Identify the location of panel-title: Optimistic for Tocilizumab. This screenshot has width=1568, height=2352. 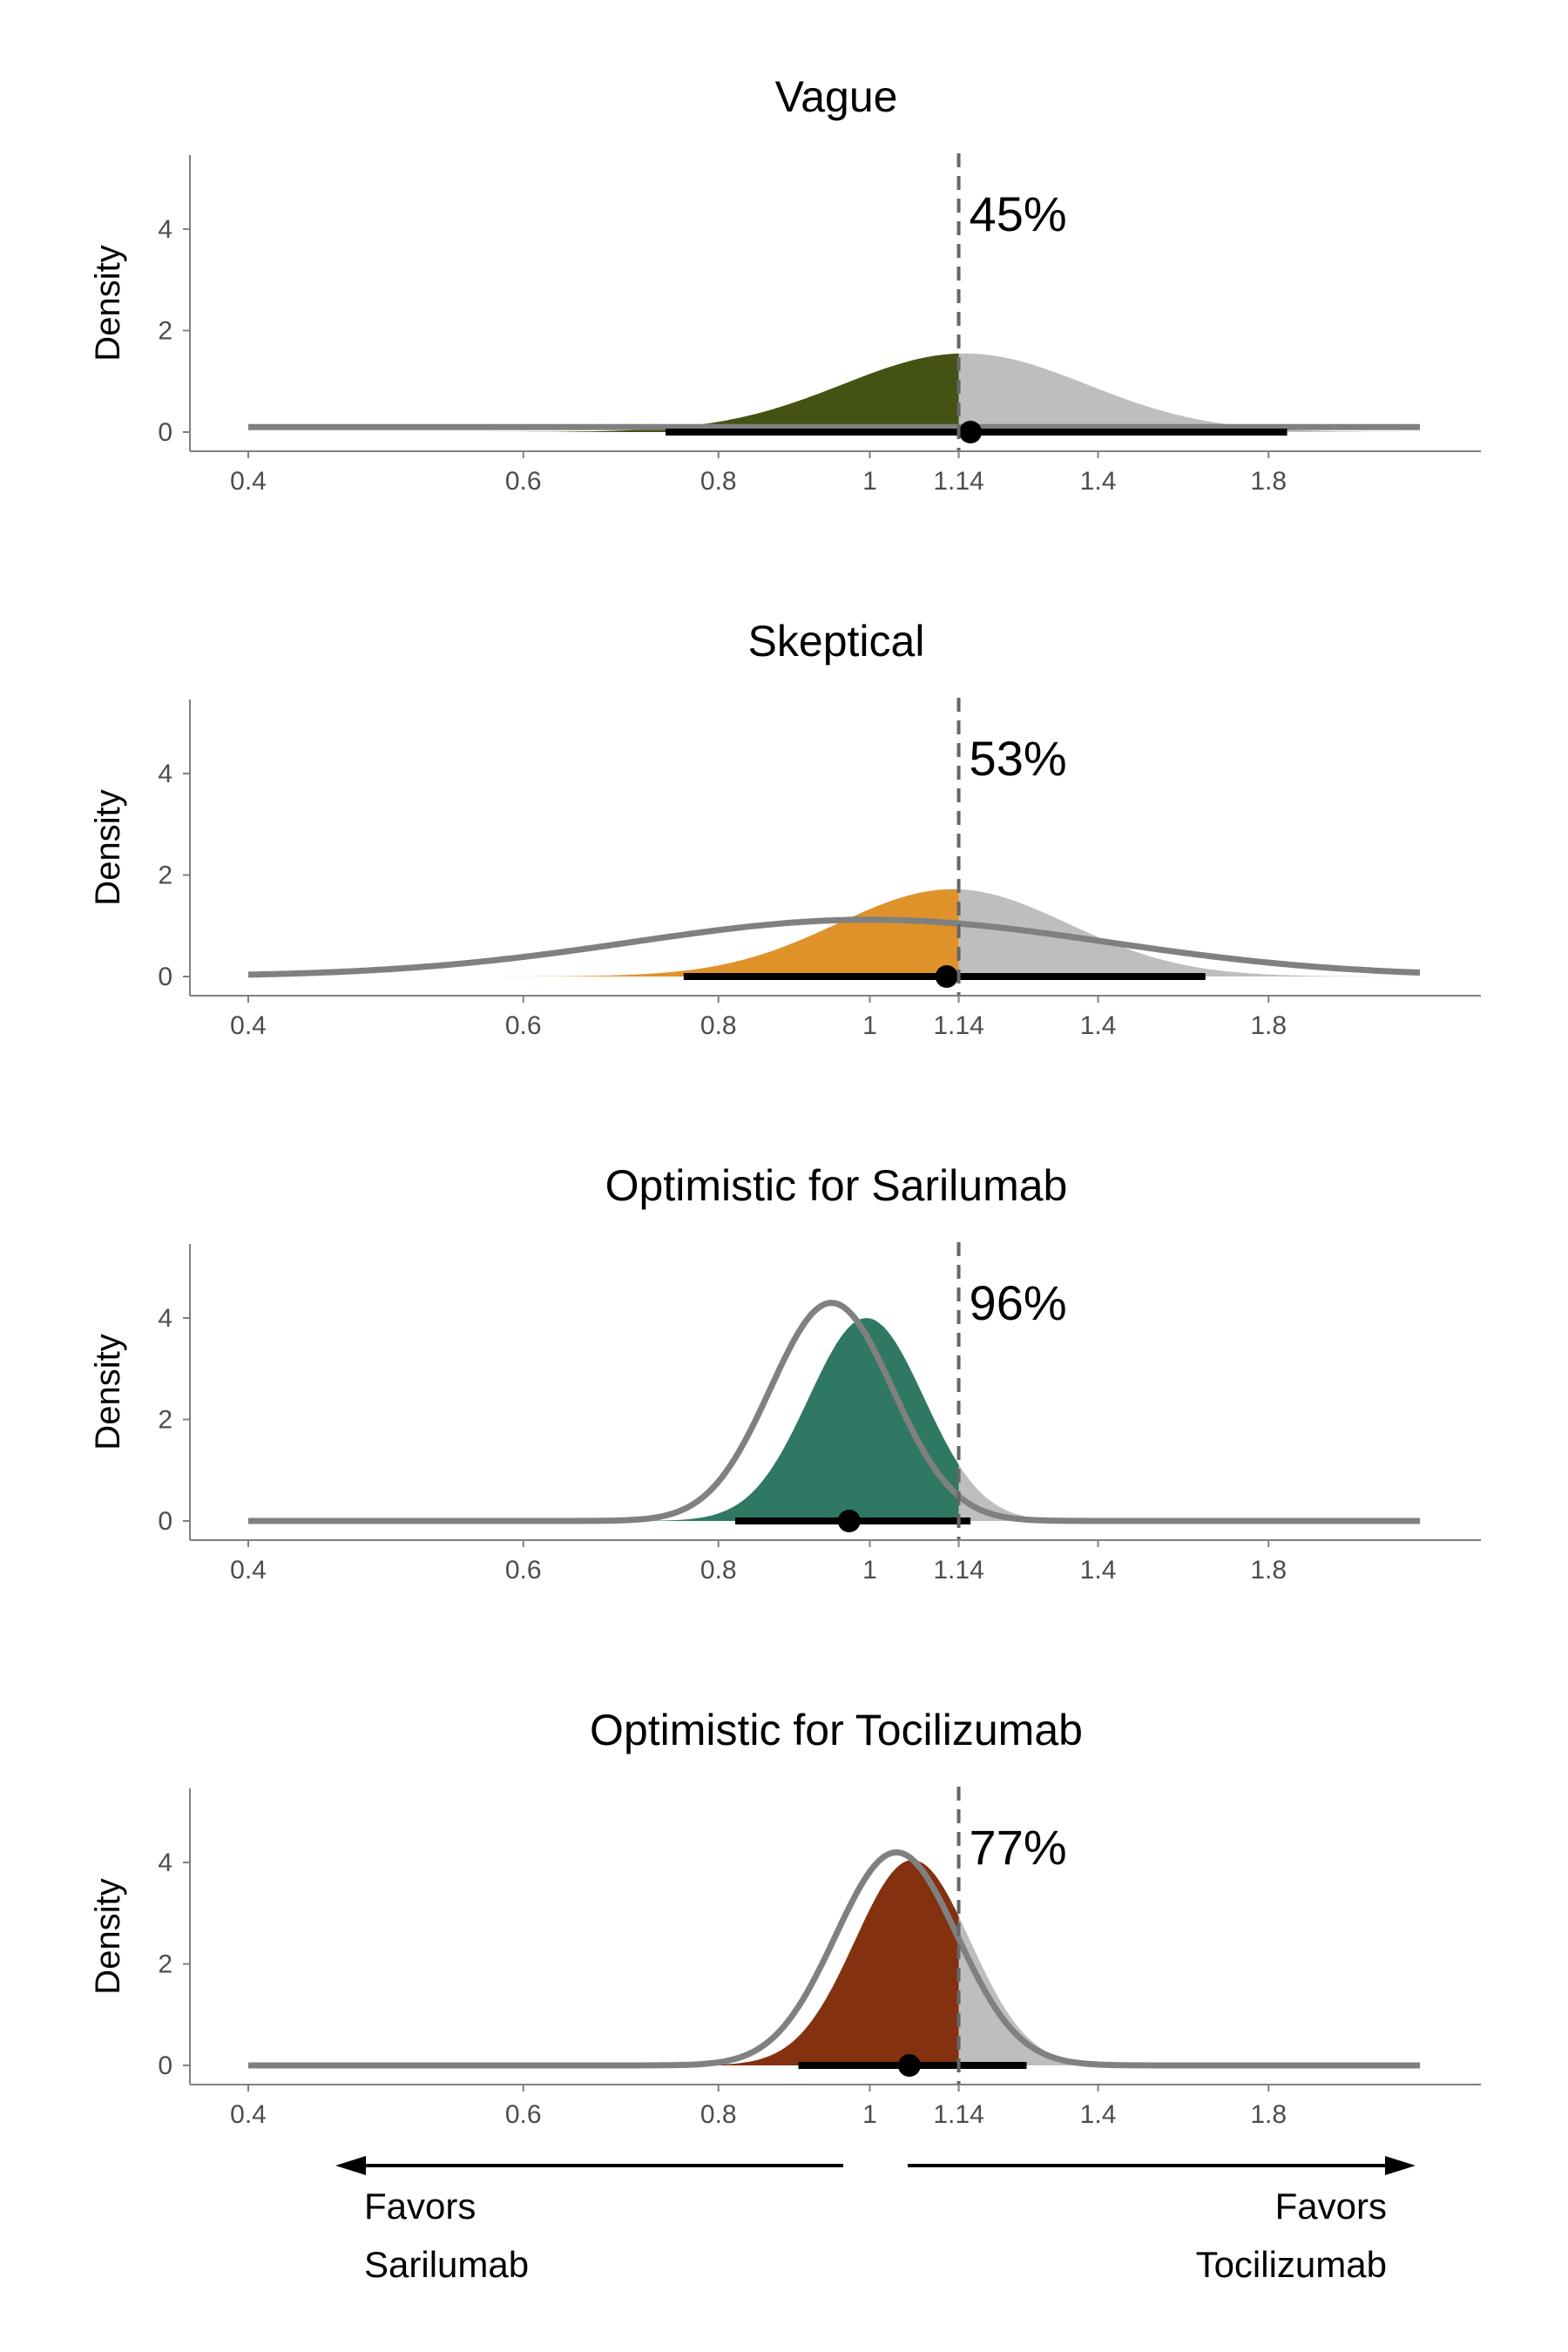
(836, 1730).